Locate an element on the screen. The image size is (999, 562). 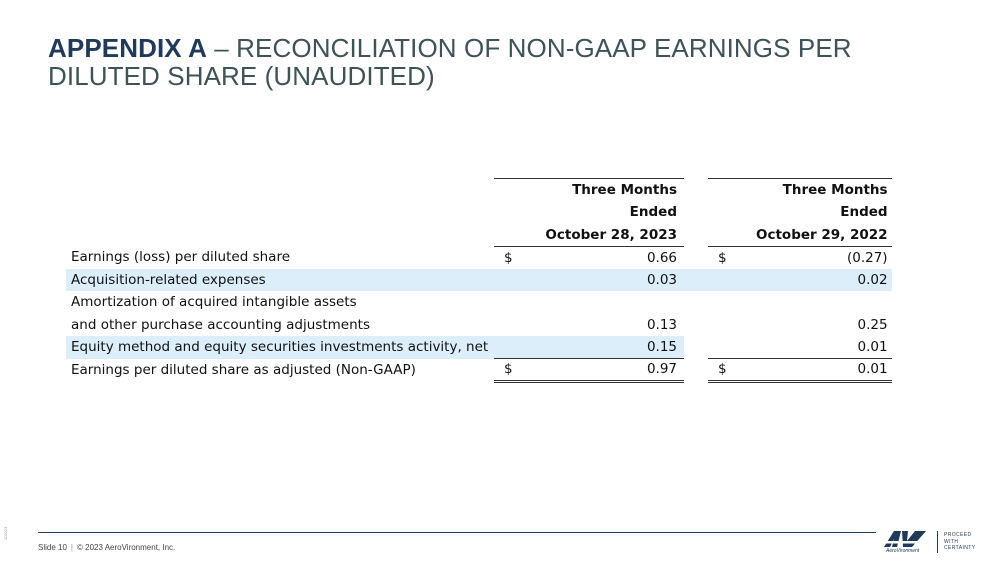
slide-number: Slide 10 is located at coordinates (52, 547).